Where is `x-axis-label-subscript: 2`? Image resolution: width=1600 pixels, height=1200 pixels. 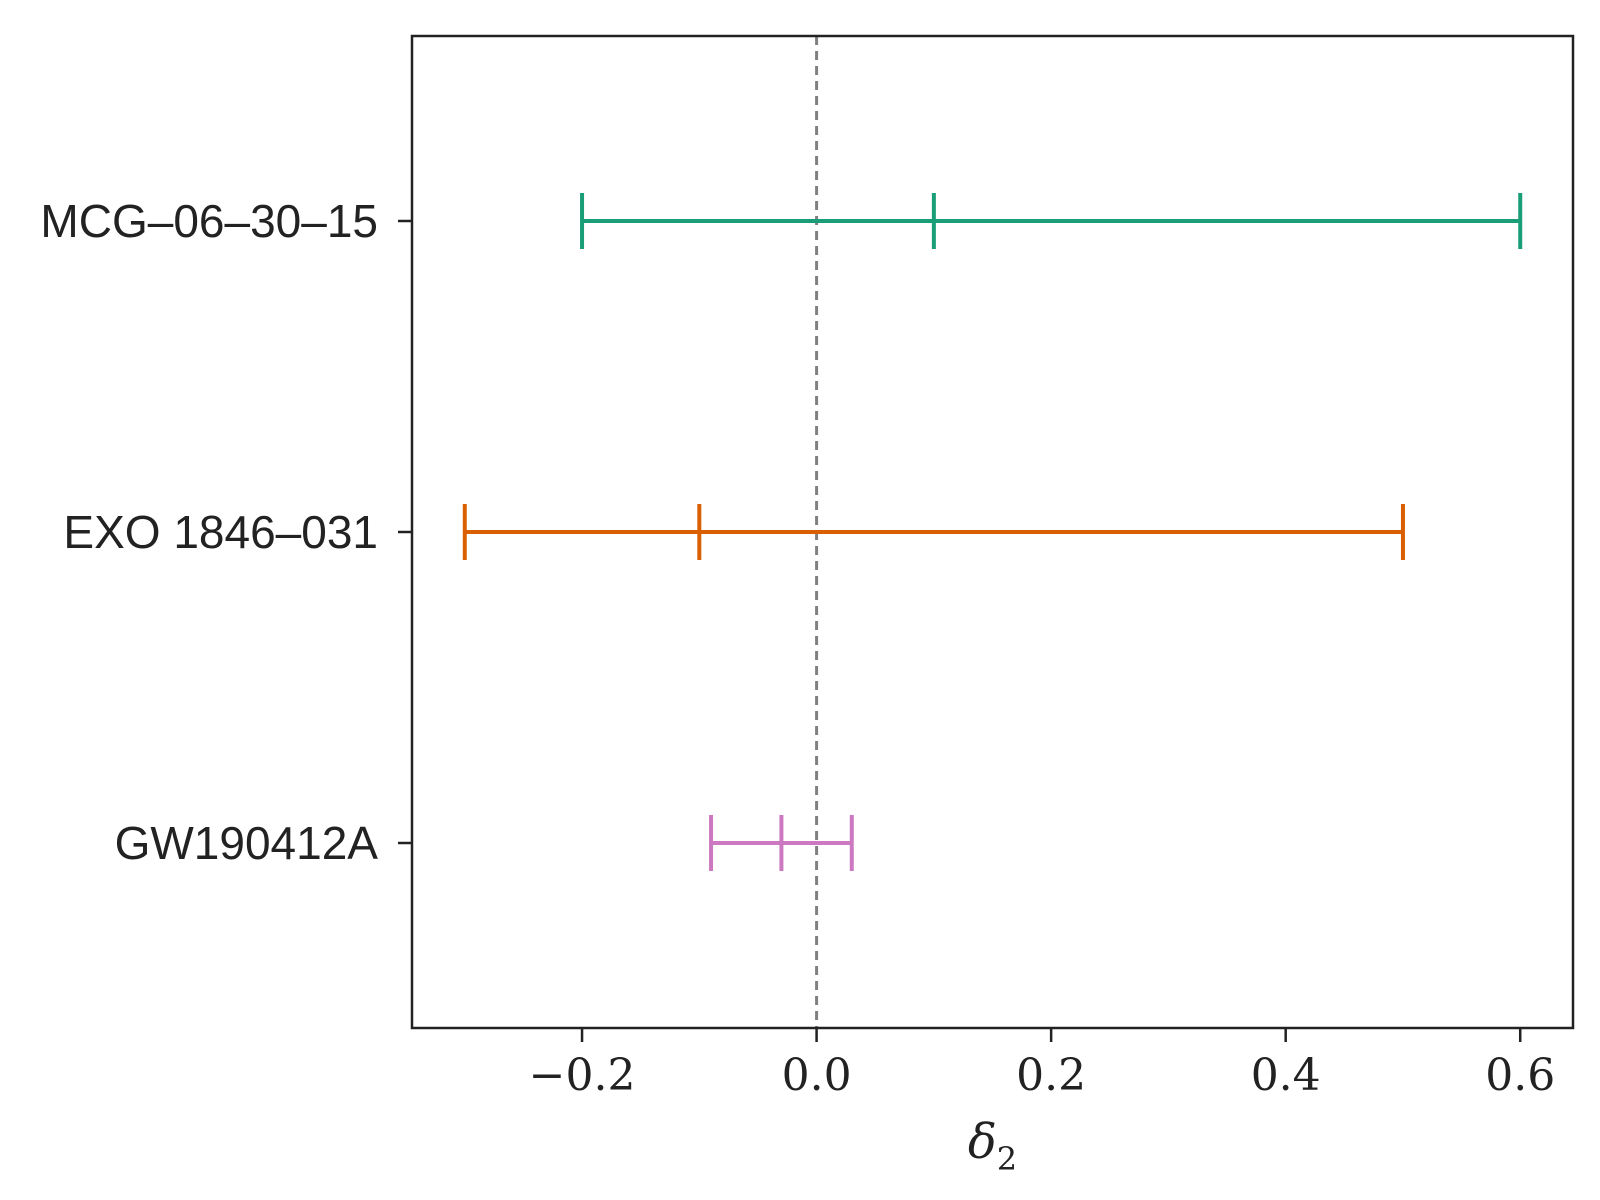 x-axis-label-subscript: 2 is located at coordinates (1007, 1159).